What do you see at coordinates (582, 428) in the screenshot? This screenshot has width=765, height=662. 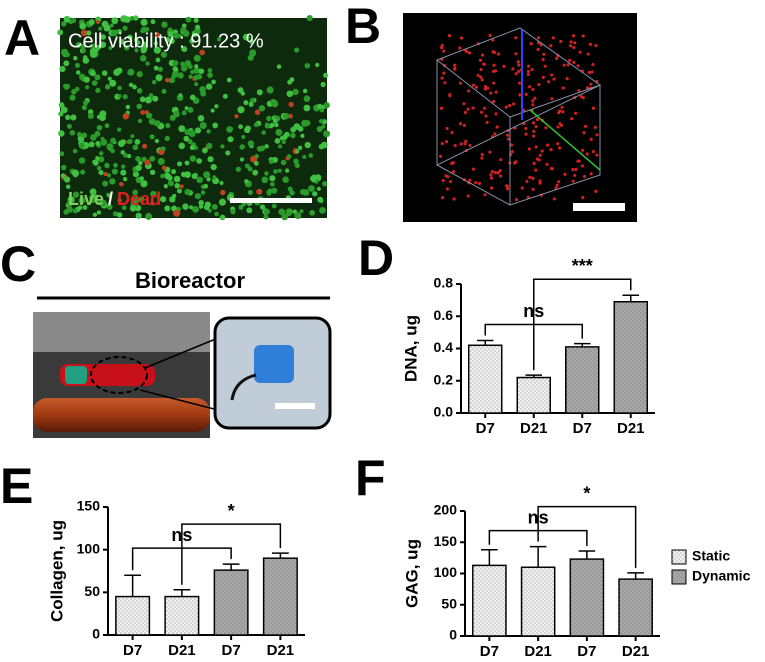 I see `x-tick-label: D7` at bounding box center [582, 428].